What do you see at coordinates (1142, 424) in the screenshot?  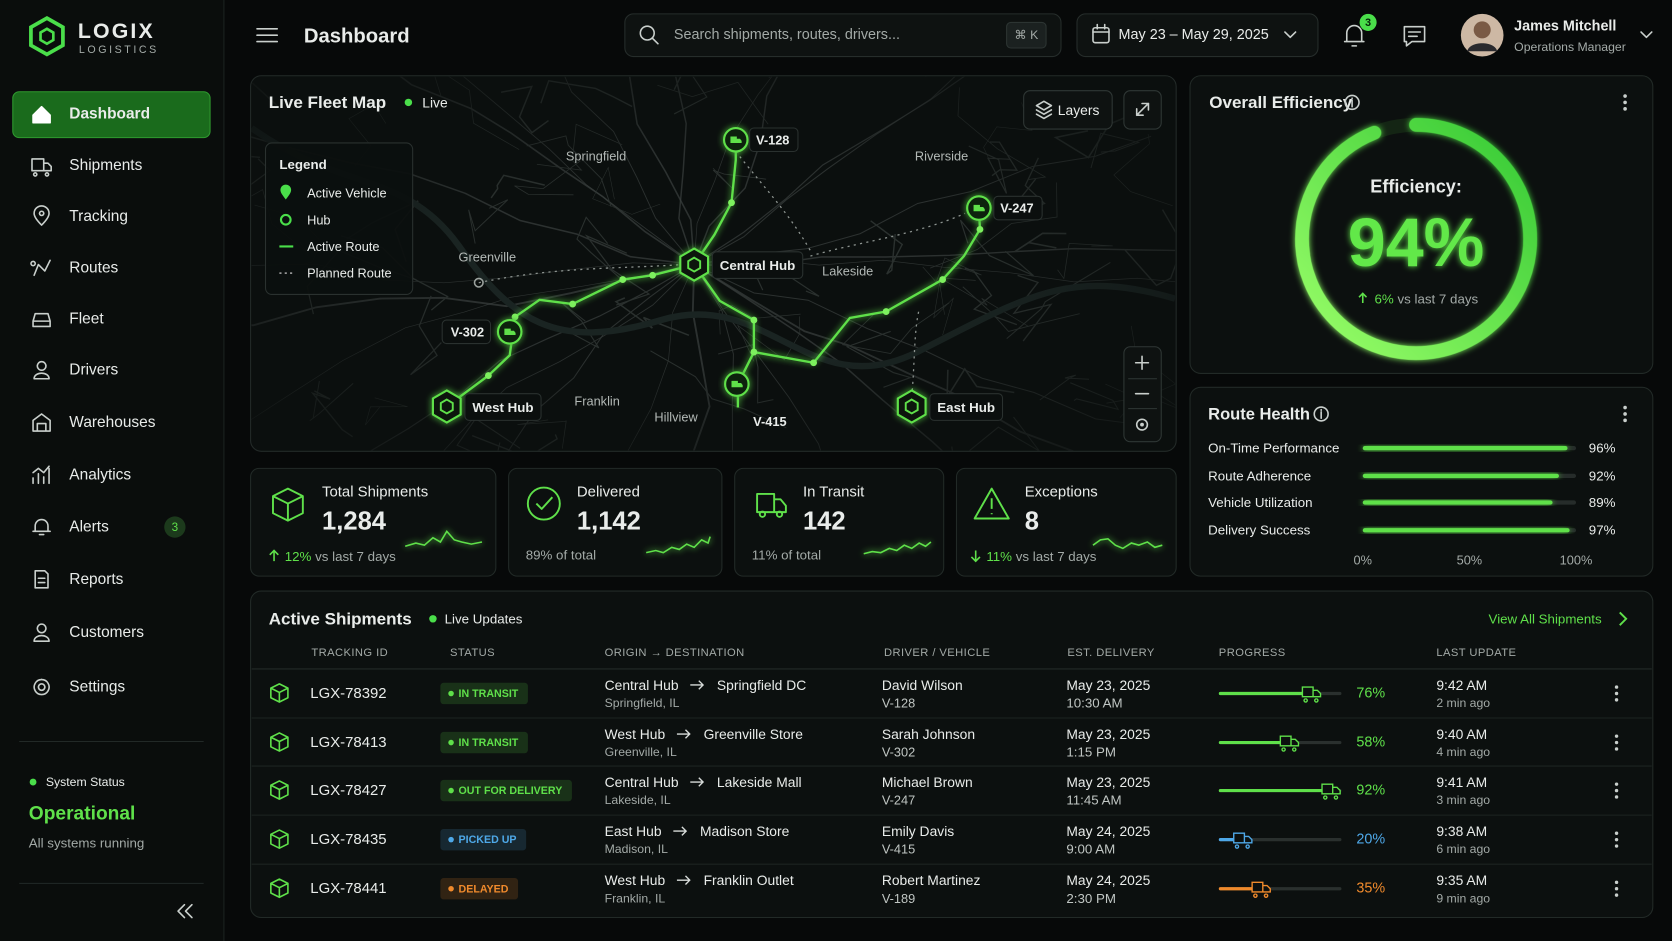 I see `locate` at bounding box center [1142, 424].